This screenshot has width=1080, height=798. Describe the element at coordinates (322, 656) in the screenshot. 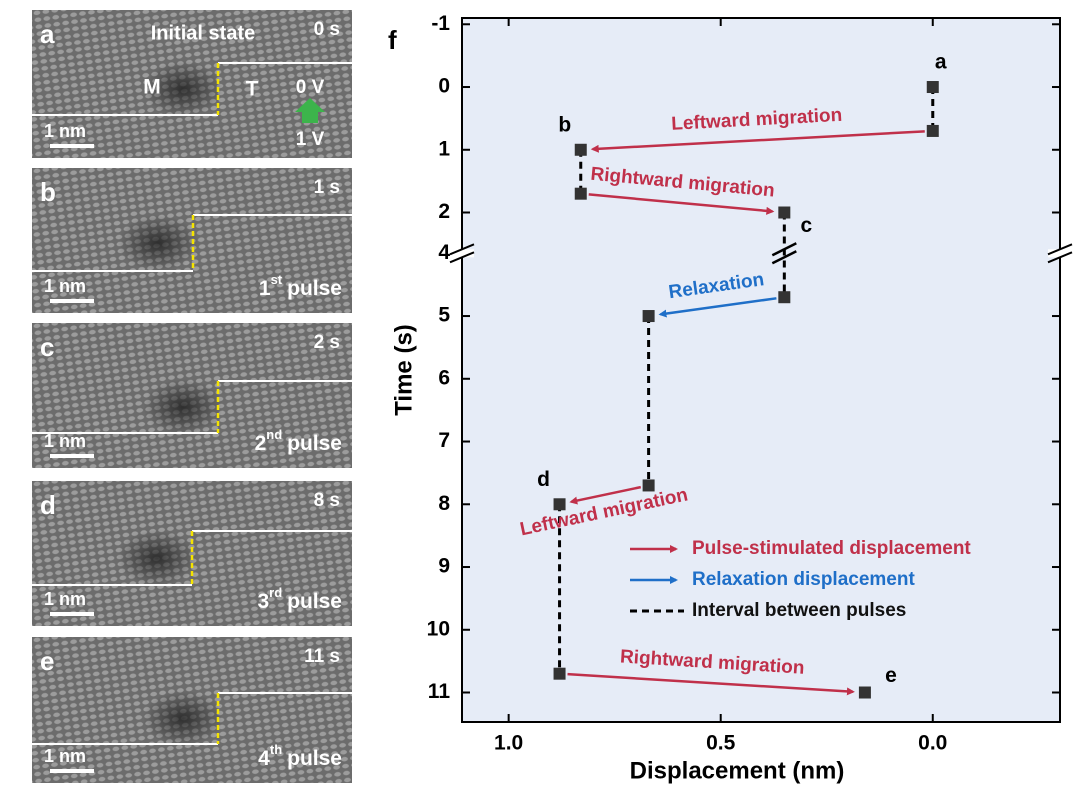

I see `time-label: 11 s` at that location.